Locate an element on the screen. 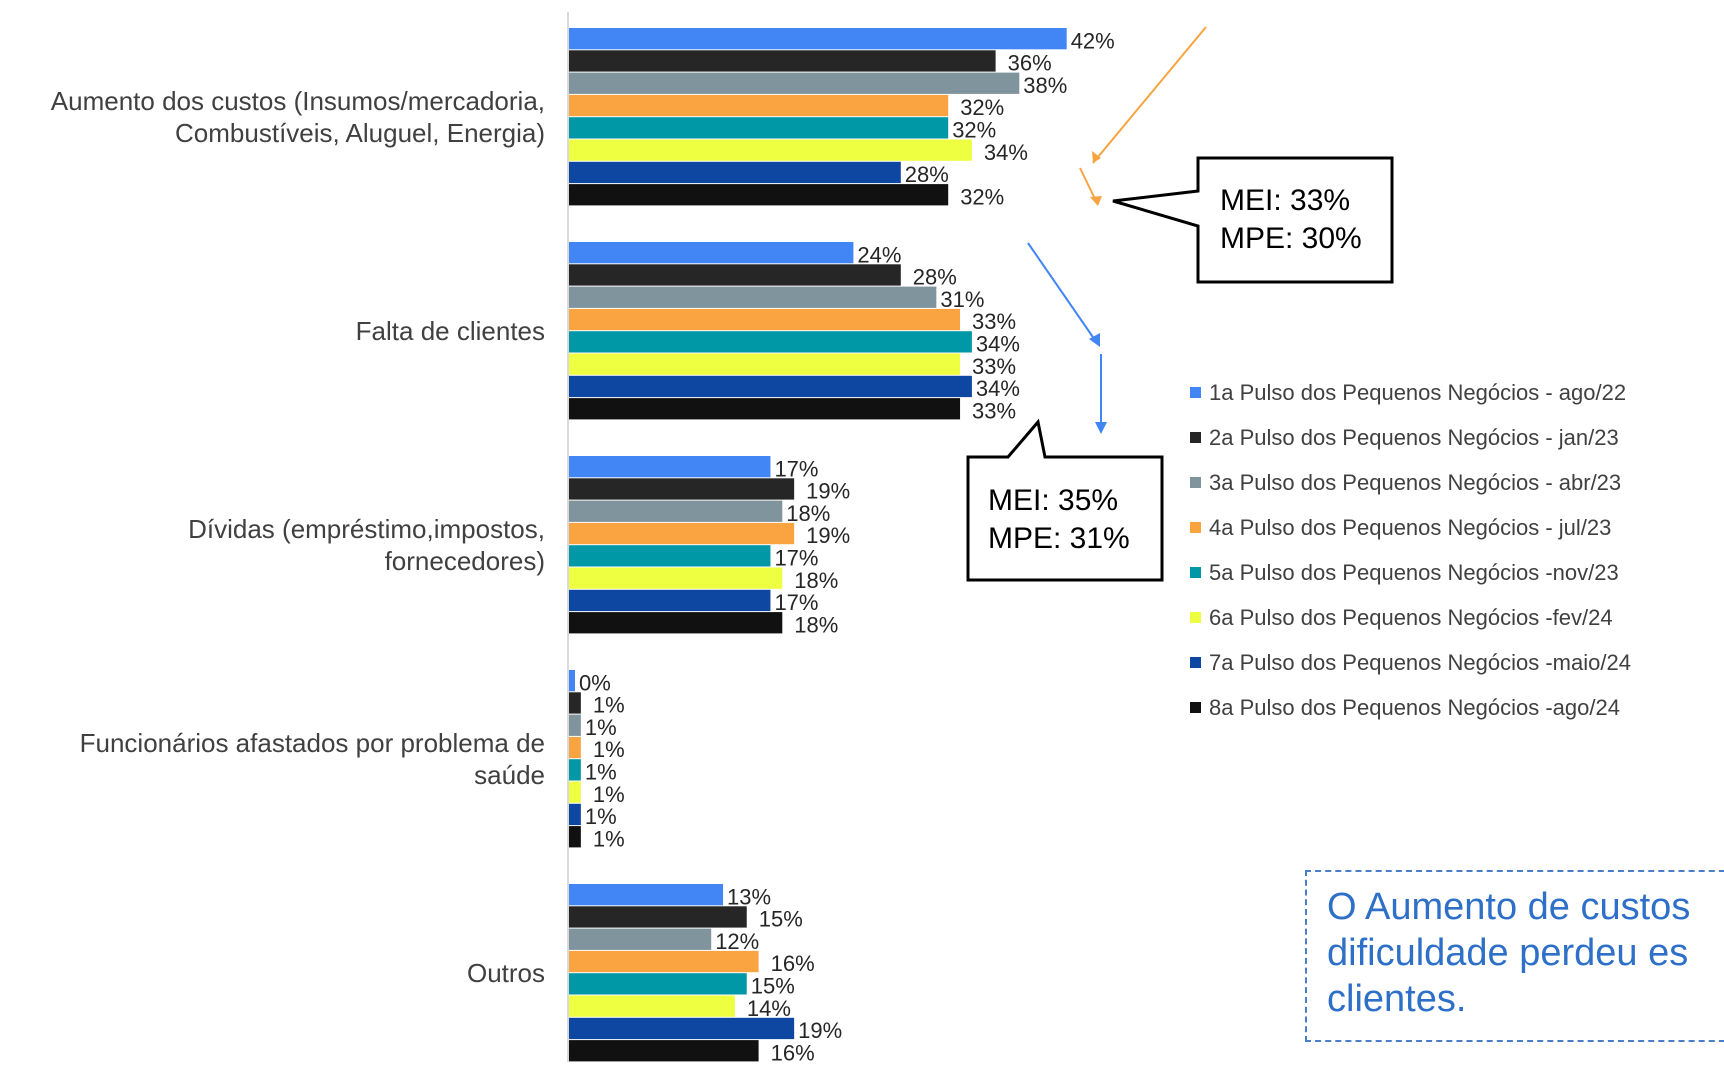  category-label: Outros is located at coordinates (506, 973).